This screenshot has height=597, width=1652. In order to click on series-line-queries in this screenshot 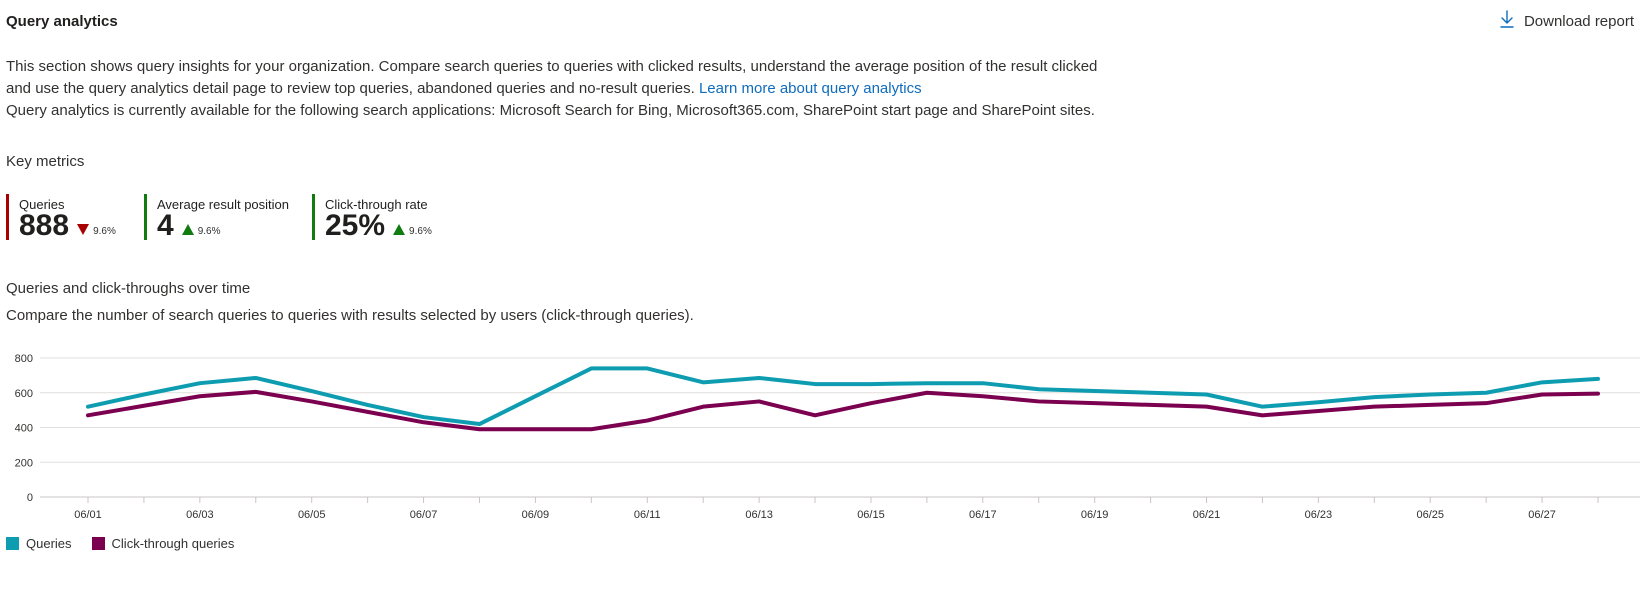, I will do `click(843, 396)`.